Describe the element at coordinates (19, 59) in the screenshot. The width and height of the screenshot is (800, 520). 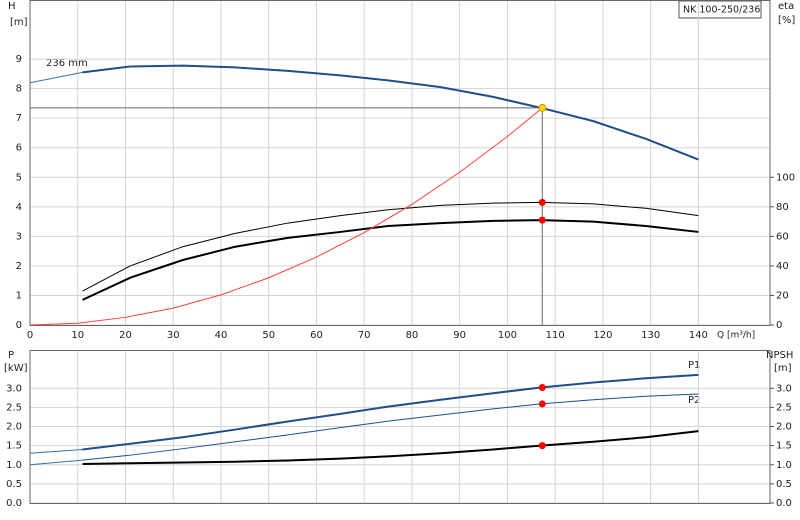
I see `y-tick-label: 9` at that location.